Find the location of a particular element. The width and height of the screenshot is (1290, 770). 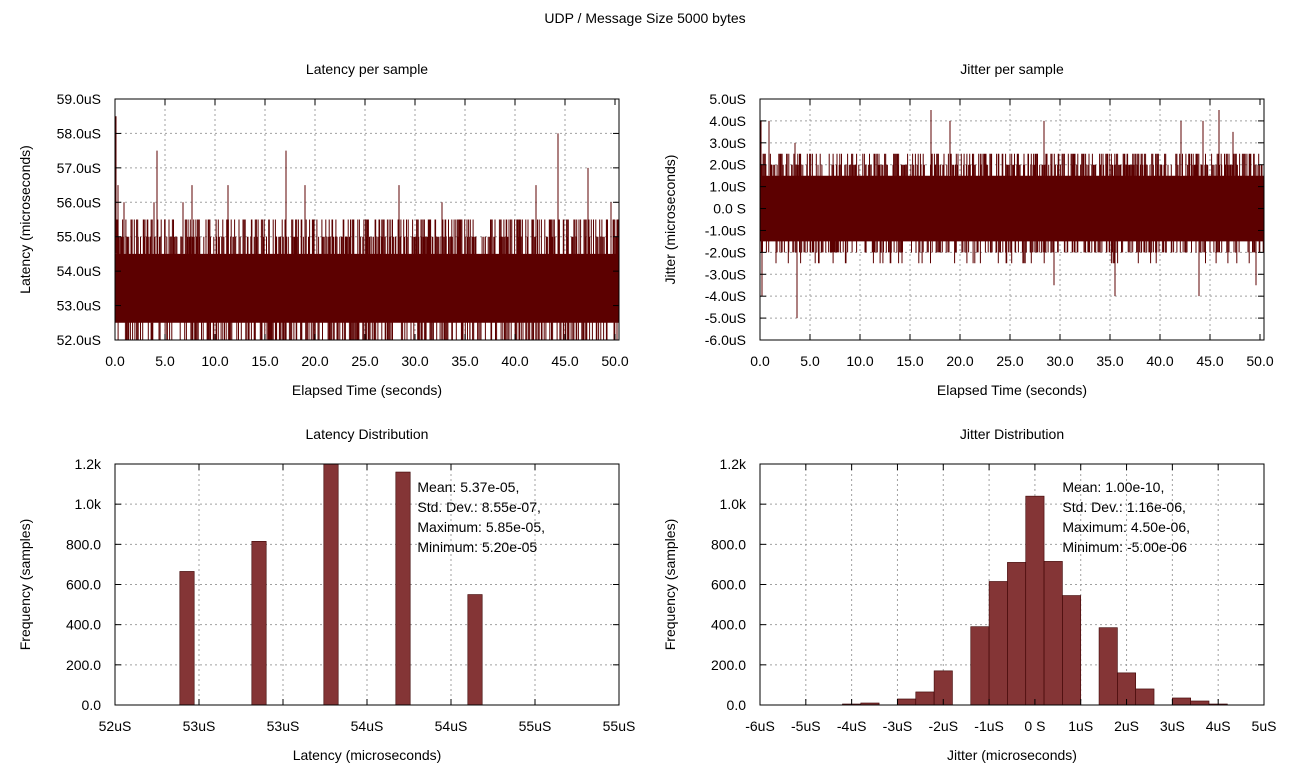

stats-line: Std. Dev.: 8.55e-07, is located at coordinates (478, 507).